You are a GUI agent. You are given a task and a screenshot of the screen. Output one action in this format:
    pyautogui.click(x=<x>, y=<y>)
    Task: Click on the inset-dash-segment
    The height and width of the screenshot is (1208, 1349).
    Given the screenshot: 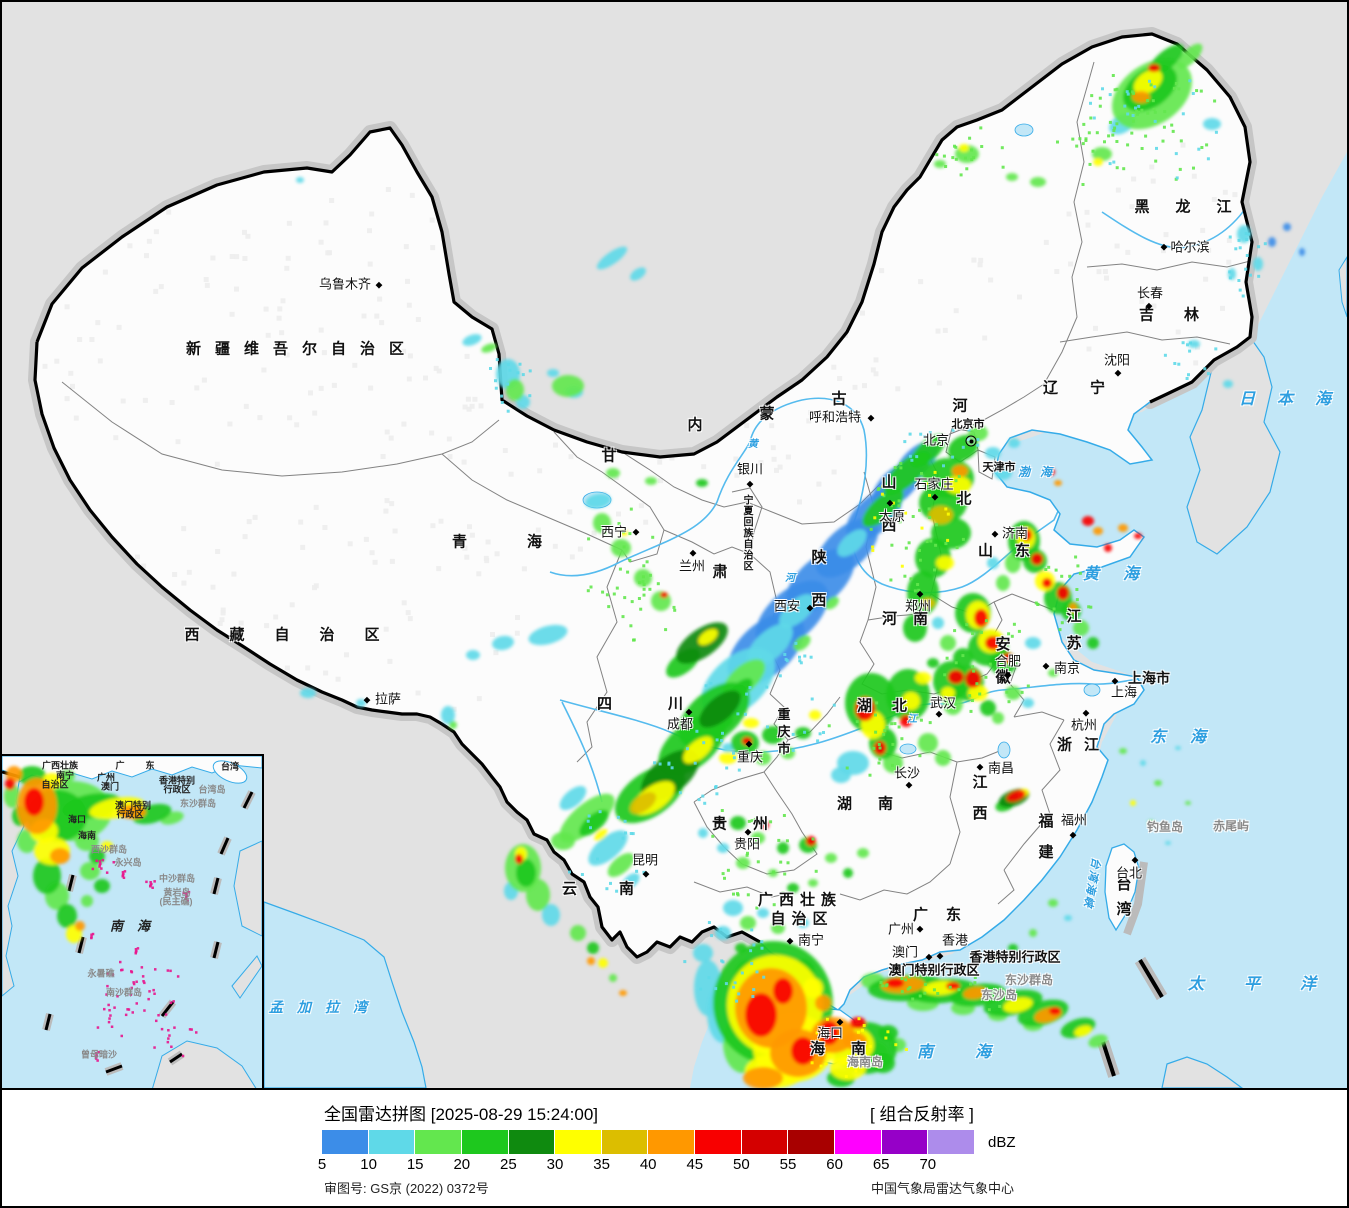 What is the action you would take?
    pyautogui.click(x=216, y=886)
    